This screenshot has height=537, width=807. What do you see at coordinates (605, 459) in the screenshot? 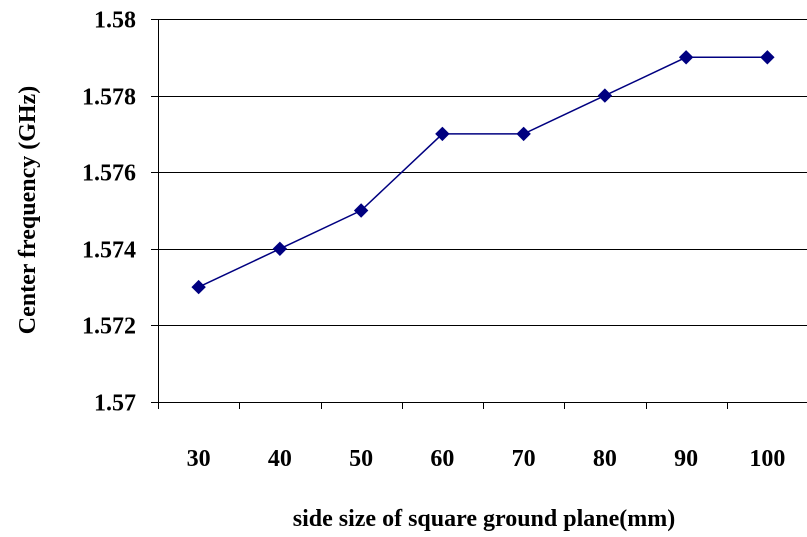
I see `x-tick-label: 80` at bounding box center [605, 459].